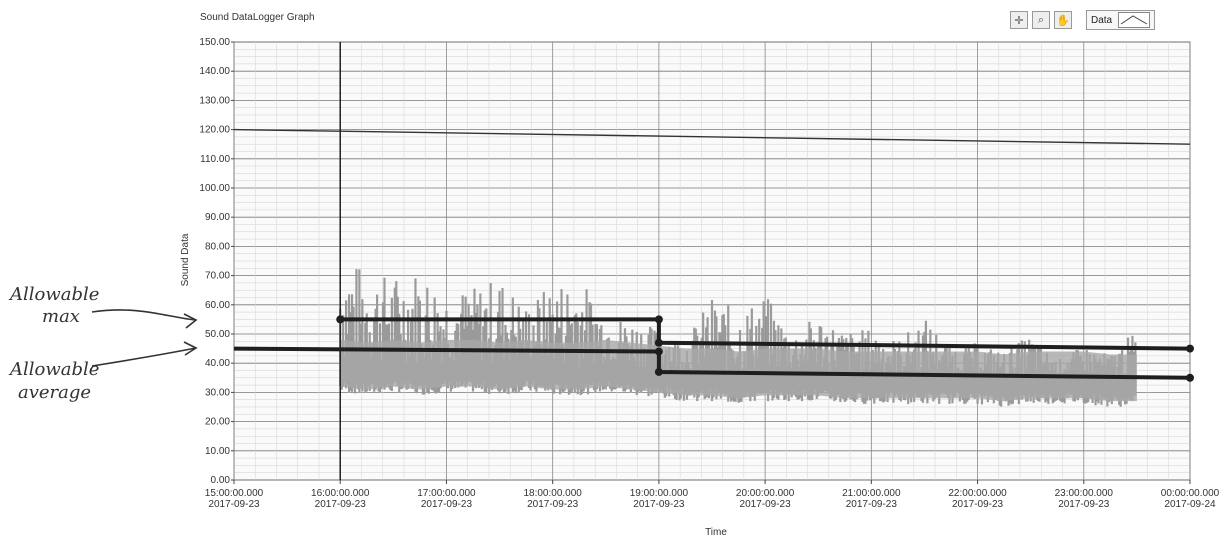 Image resolution: width=1225 pixels, height=539 pixels. I want to click on y-tick-label: 80.00, so click(217, 246).